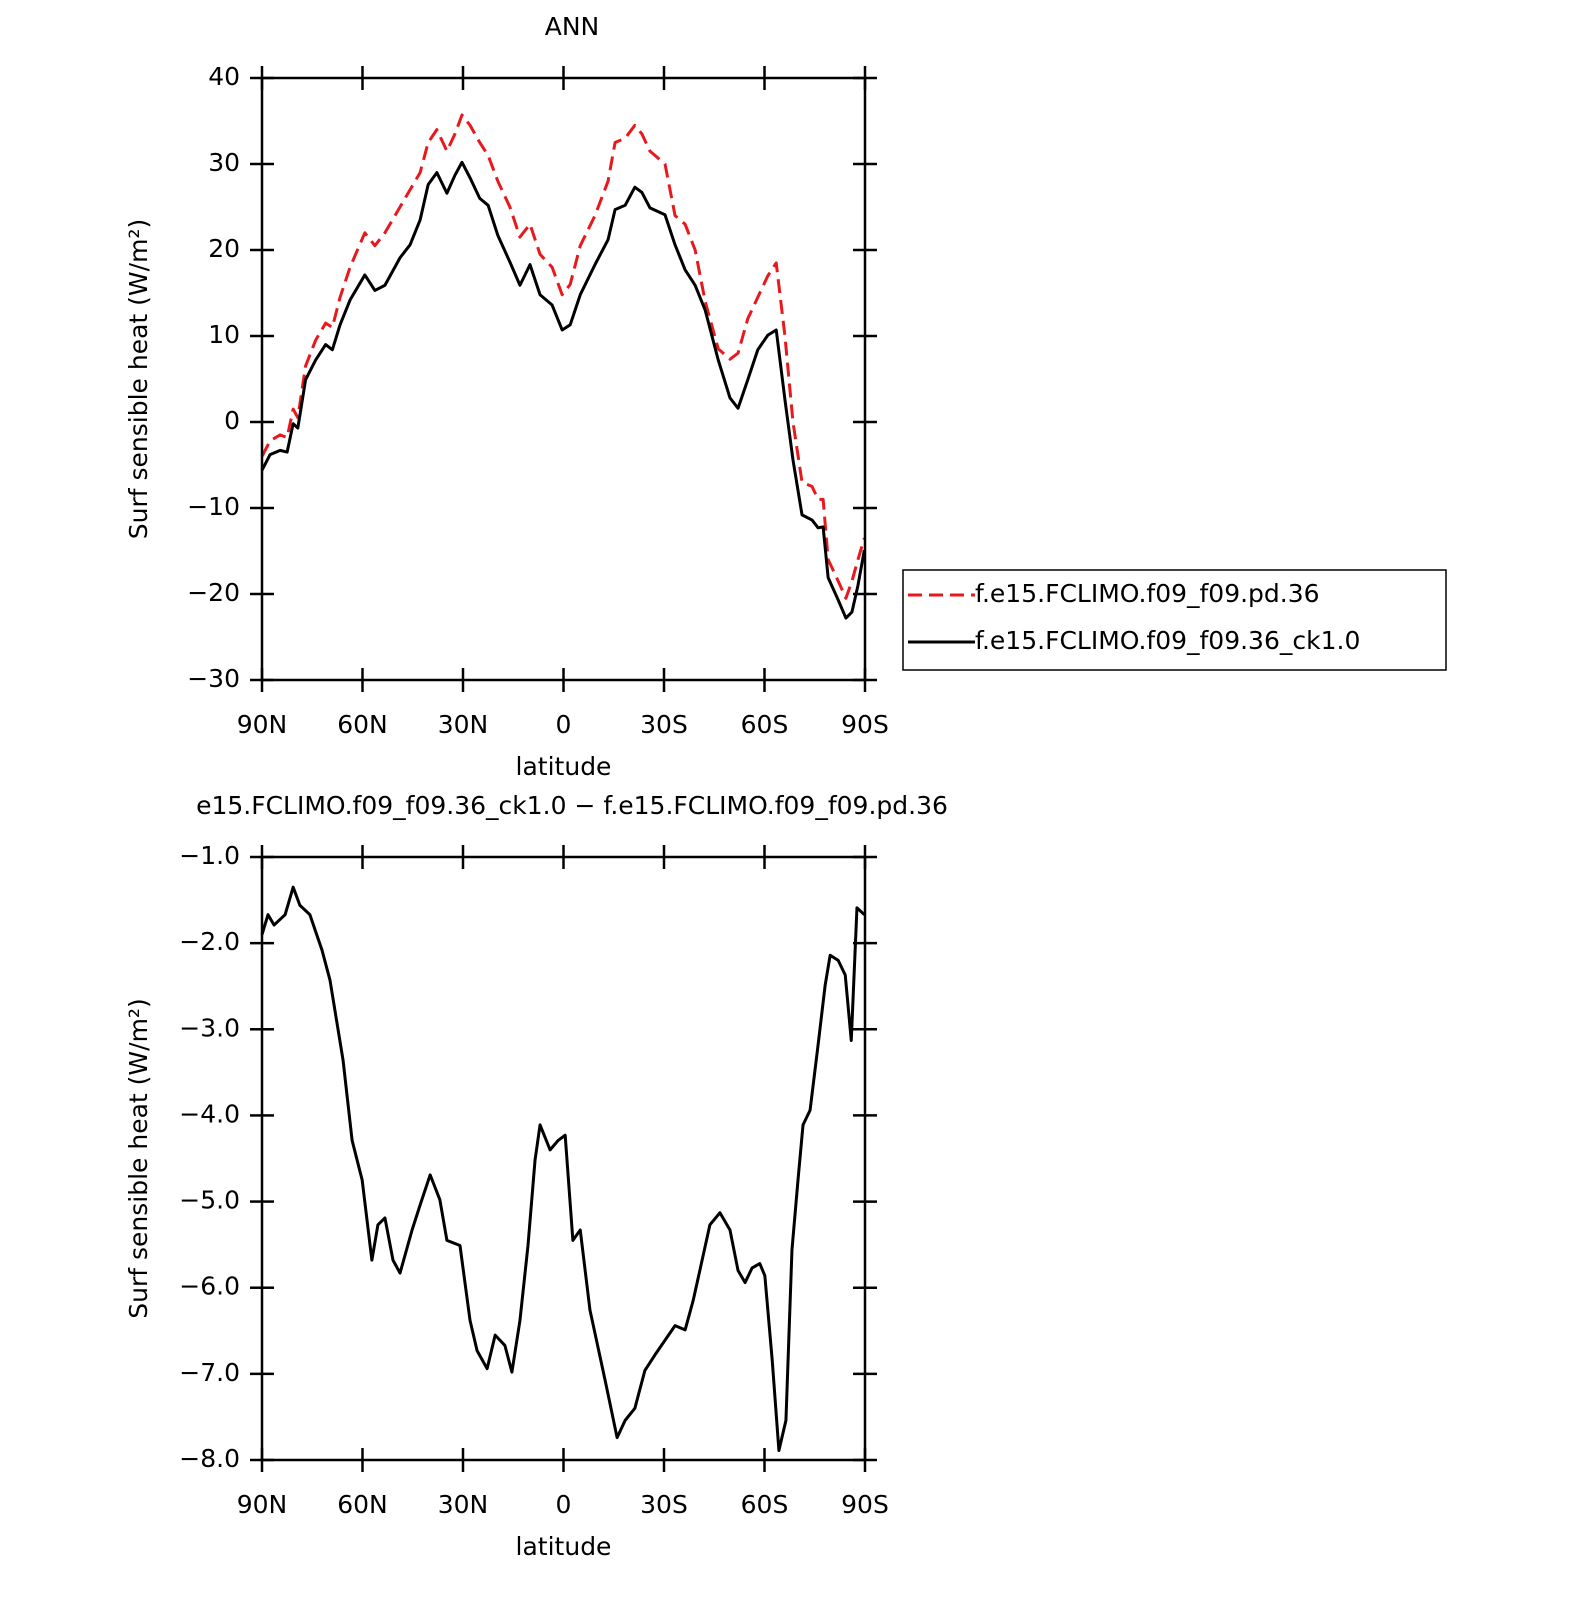  What do you see at coordinates (224, 334) in the screenshot?
I see `y-tick-label: 10` at bounding box center [224, 334].